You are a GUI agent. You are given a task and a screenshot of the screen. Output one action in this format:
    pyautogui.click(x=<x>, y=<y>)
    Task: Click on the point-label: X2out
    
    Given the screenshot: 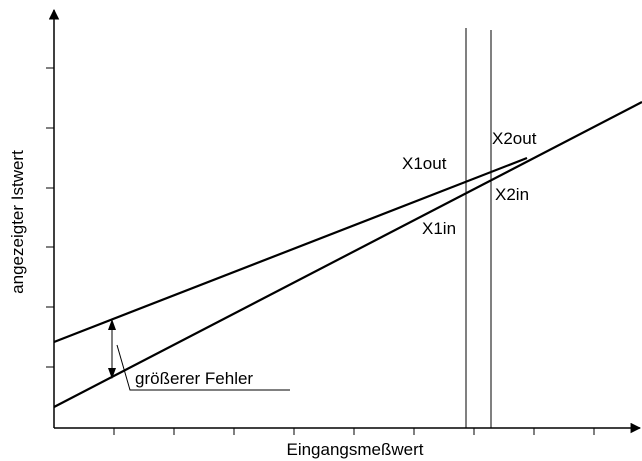 What is the action you would take?
    pyautogui.click(x=514, y=138)
    